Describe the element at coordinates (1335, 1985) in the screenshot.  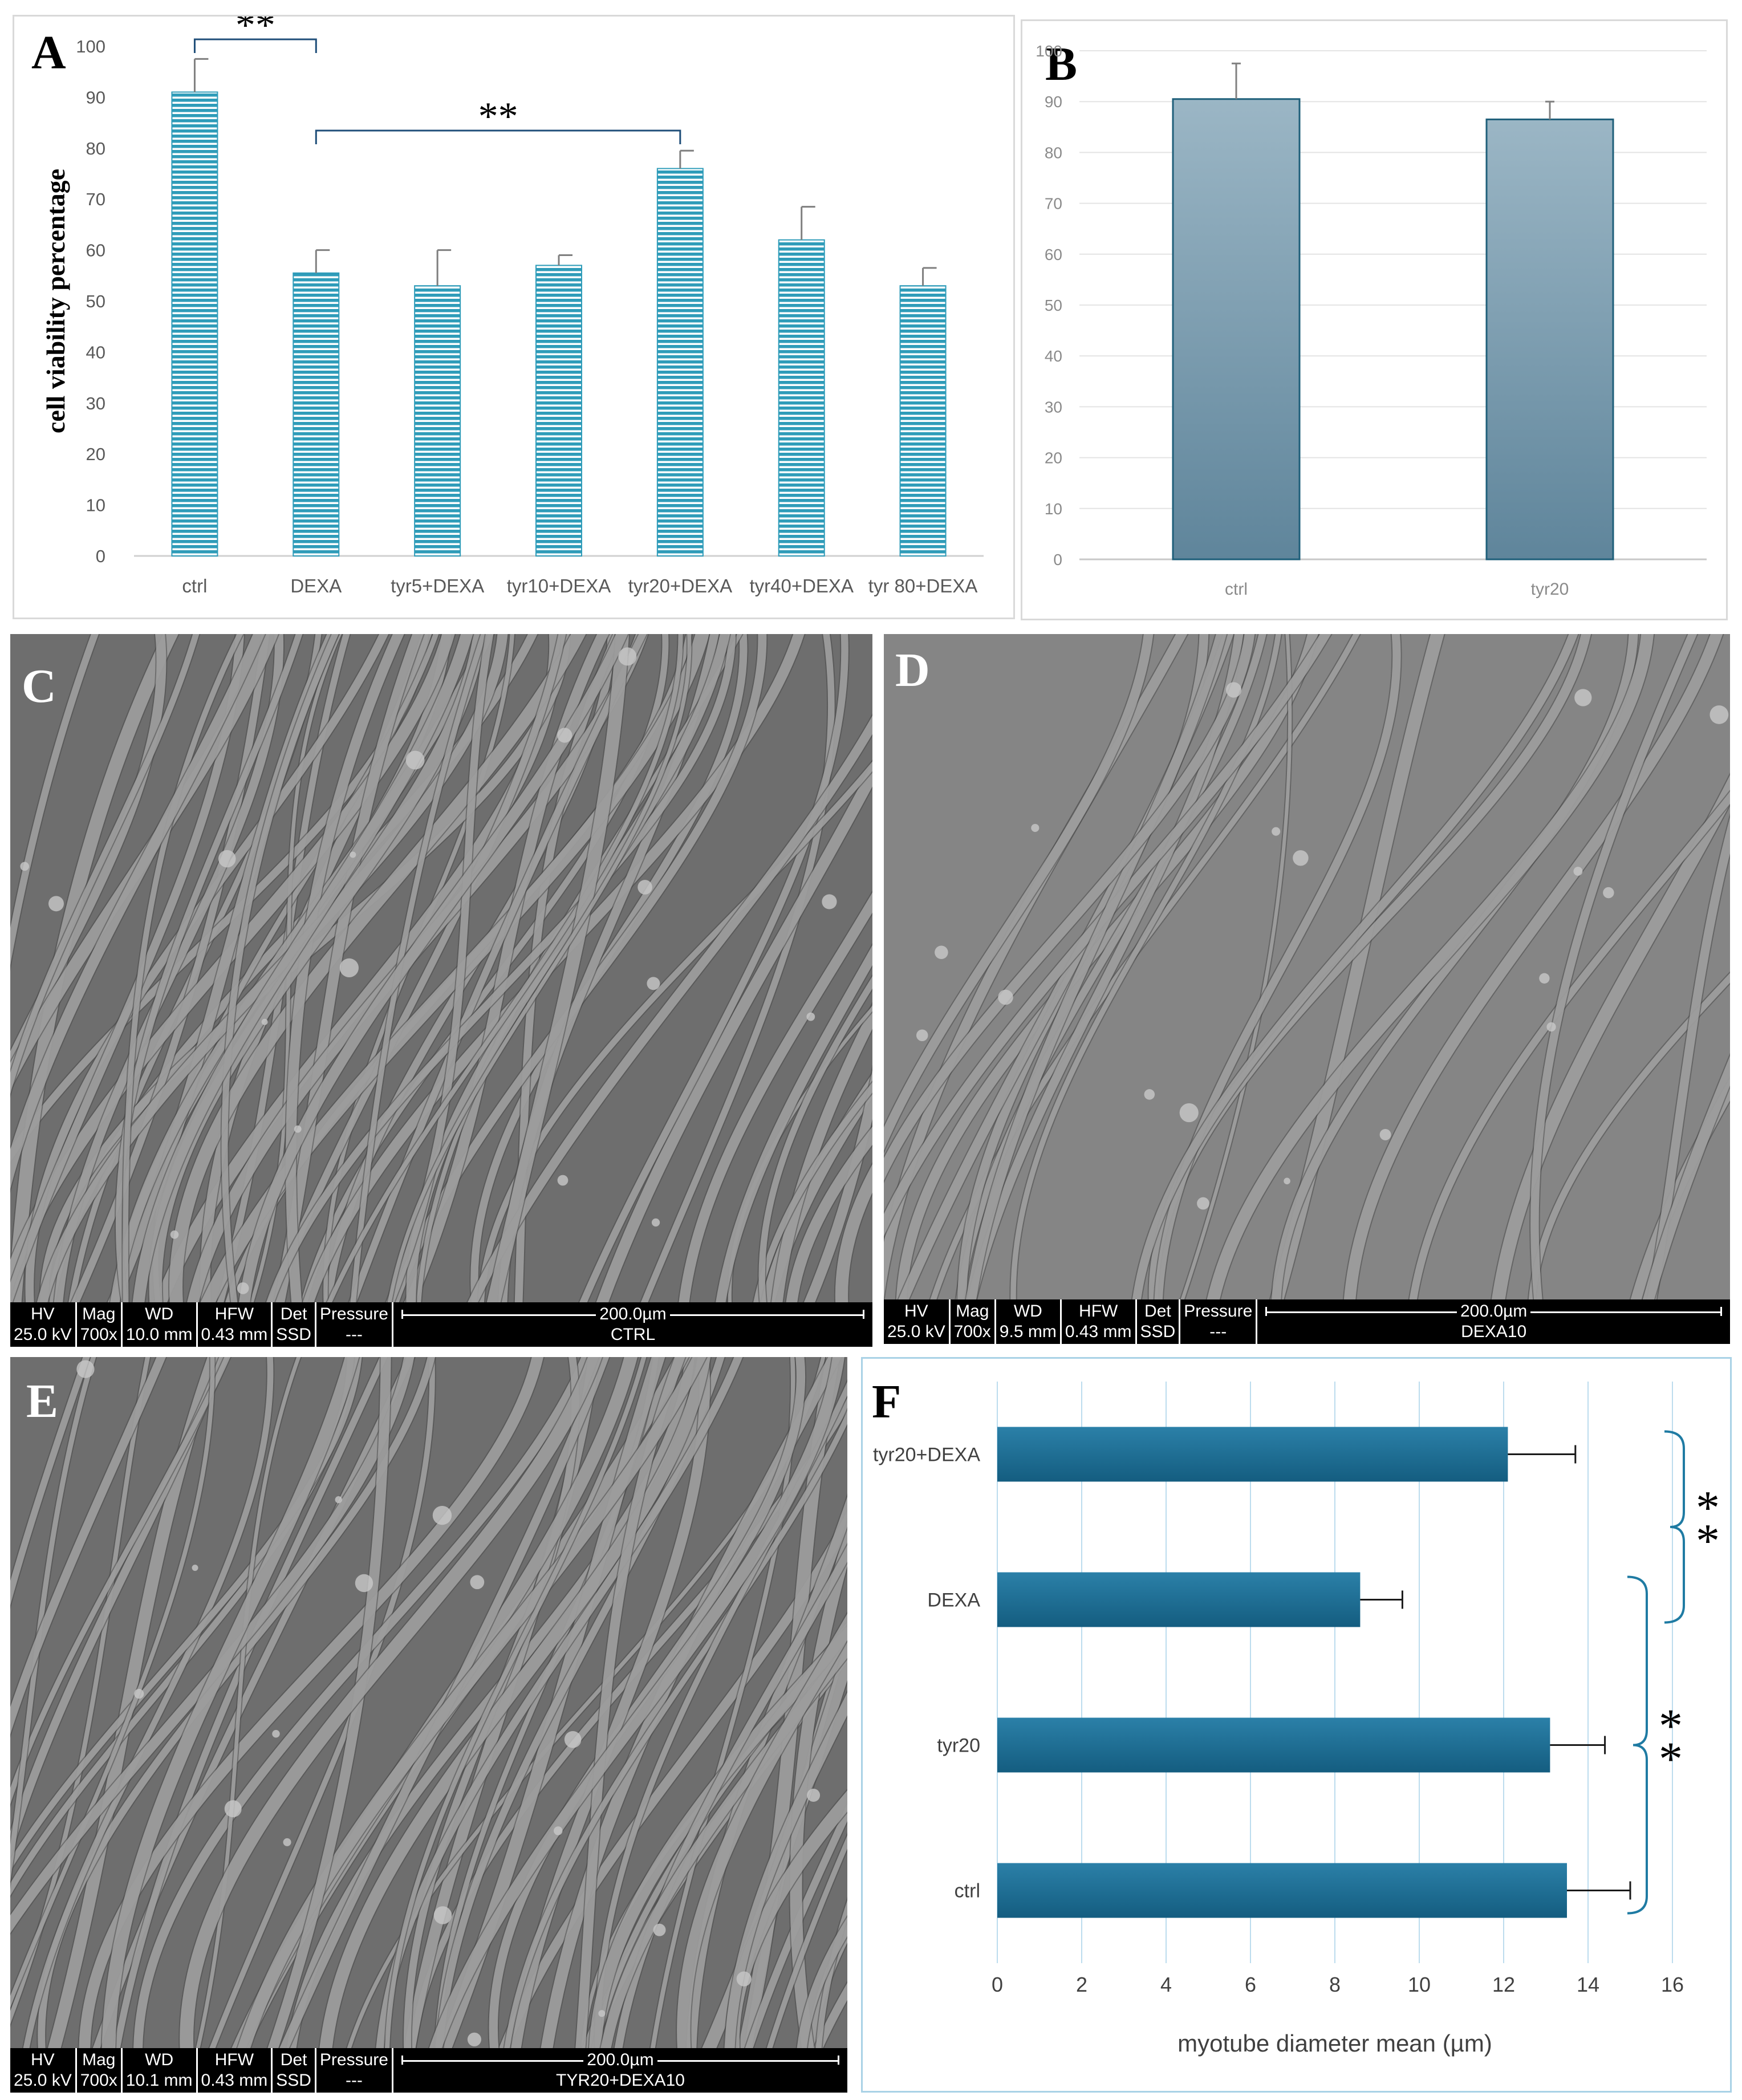
I see `x-tick-label: 8` at that location.